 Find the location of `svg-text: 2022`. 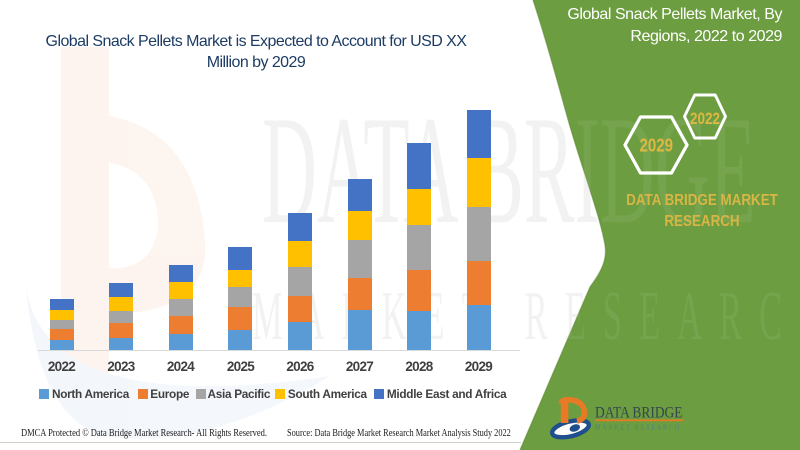

svg-text: 2022 is located at coordinates (705, 119).